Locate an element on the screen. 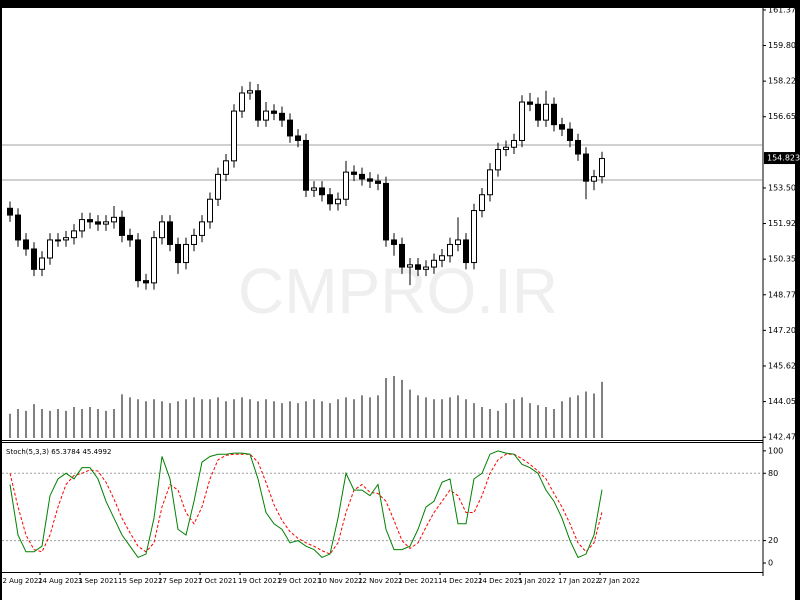 This screenshot has width=800, height=600. stoch-name: Stoch(5,3,3) is located at coordinates (27, 452).